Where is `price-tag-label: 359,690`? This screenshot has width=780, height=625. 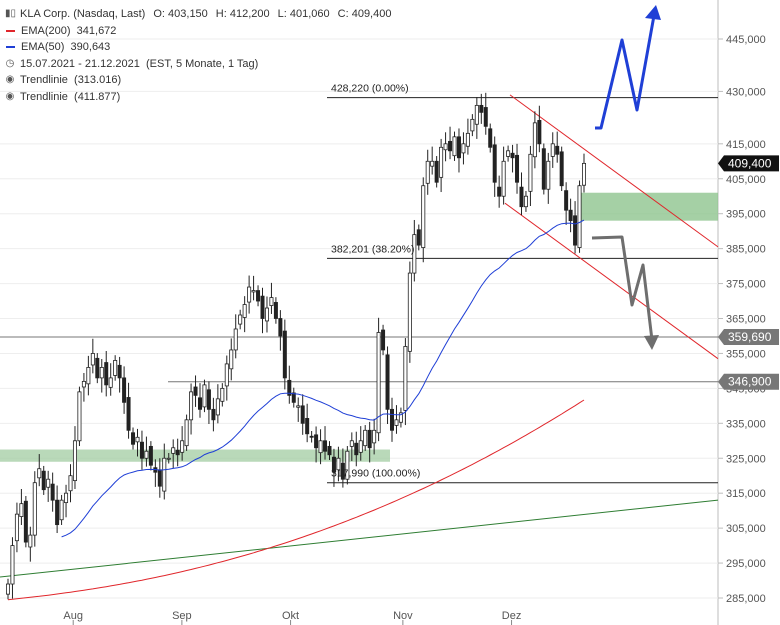 price-tag-label: 359,690 is located at coordinates (750, 337).